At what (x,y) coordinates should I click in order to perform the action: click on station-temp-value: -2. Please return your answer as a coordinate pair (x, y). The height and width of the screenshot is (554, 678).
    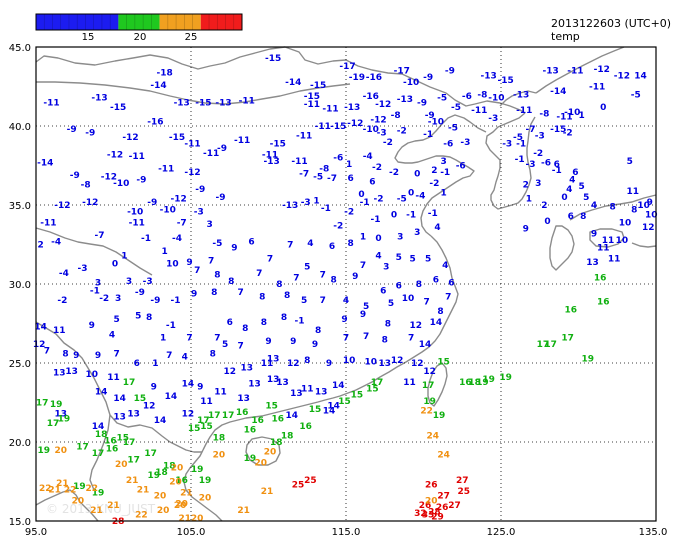
    Looking at the image, I should click on (62, 301).